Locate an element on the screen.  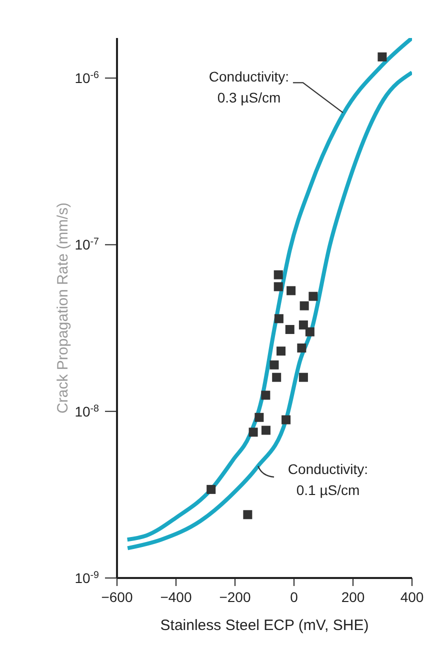
x-tick-label: 400 is located at coordinates (412, 597).